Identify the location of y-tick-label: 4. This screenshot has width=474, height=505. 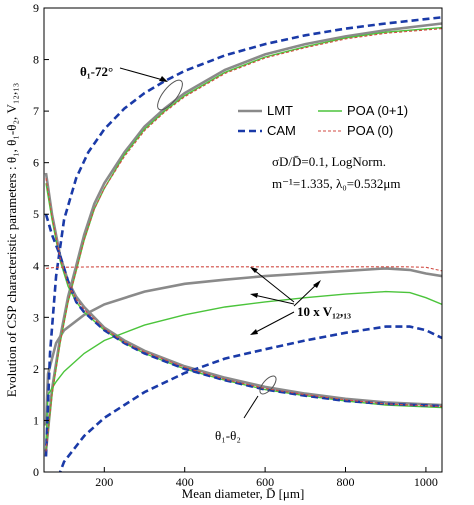
(36, 266).